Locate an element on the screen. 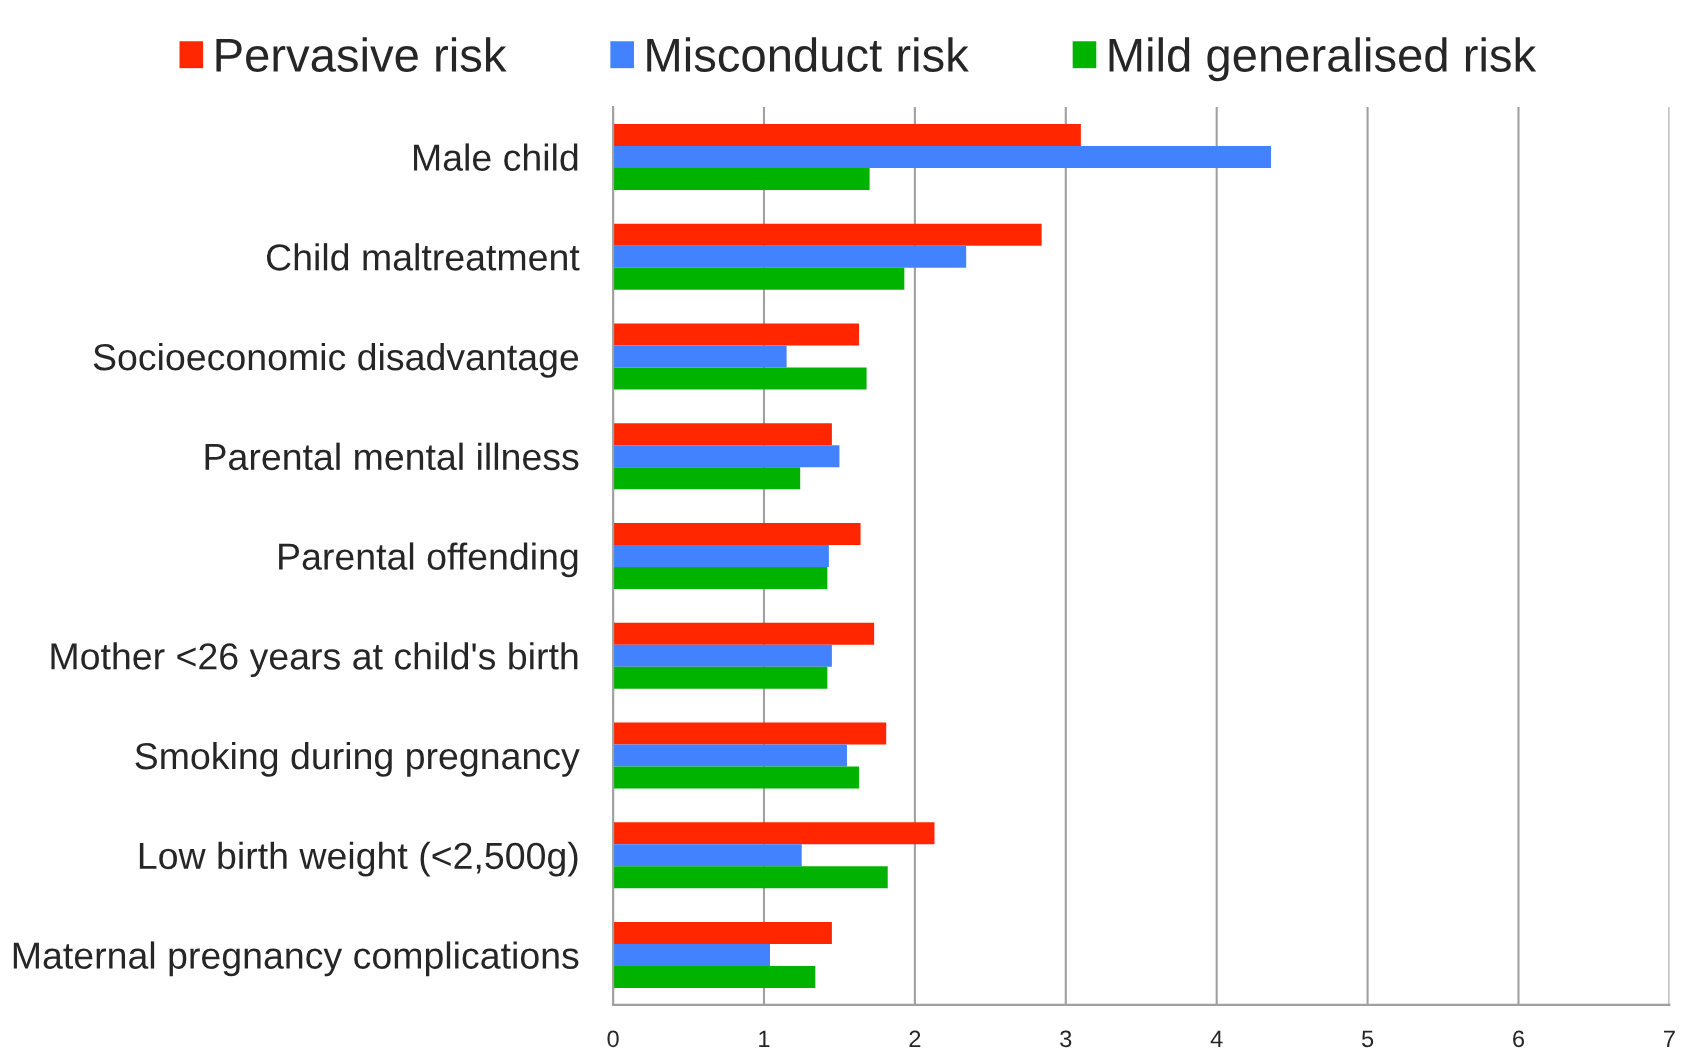 The image size is (1682, 1050). legend-label: Mild generalised risk is located at coordinates (1323, 59).